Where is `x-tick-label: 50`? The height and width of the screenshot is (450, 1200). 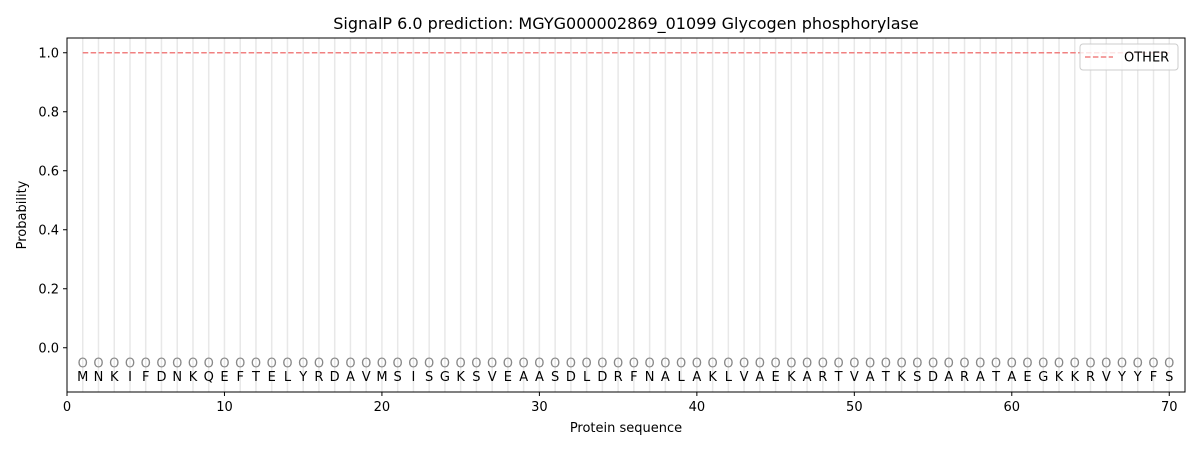
x-tick-label: 50 is located at coordinates (854, 407).